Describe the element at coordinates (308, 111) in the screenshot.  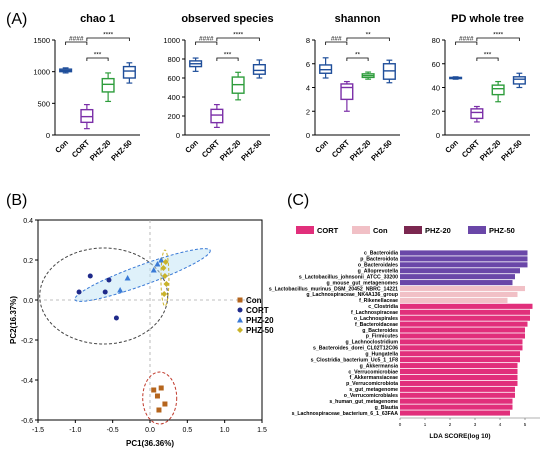
I see `y-tick-label: 2` at that location.